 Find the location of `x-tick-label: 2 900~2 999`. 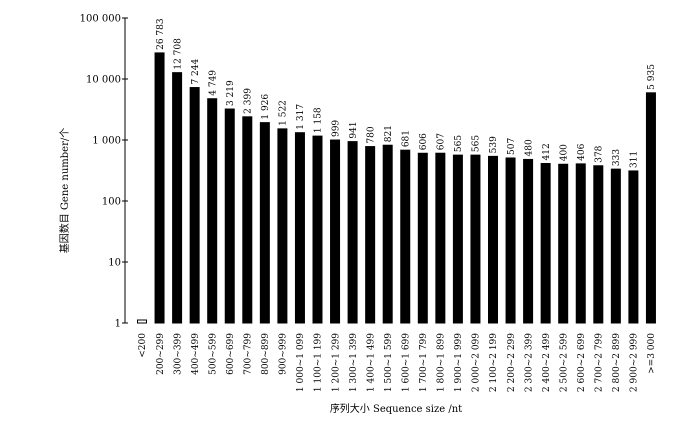

x-tick-label: 2 900~2 999 is located at coordinates (635, 362).